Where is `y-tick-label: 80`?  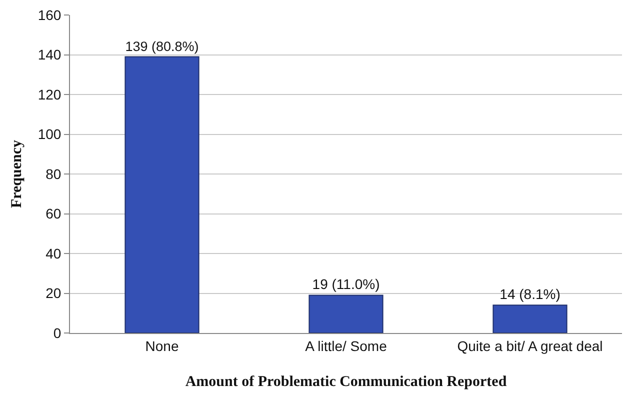
y-tick-label: 80 is located at coordinates (54, 174).